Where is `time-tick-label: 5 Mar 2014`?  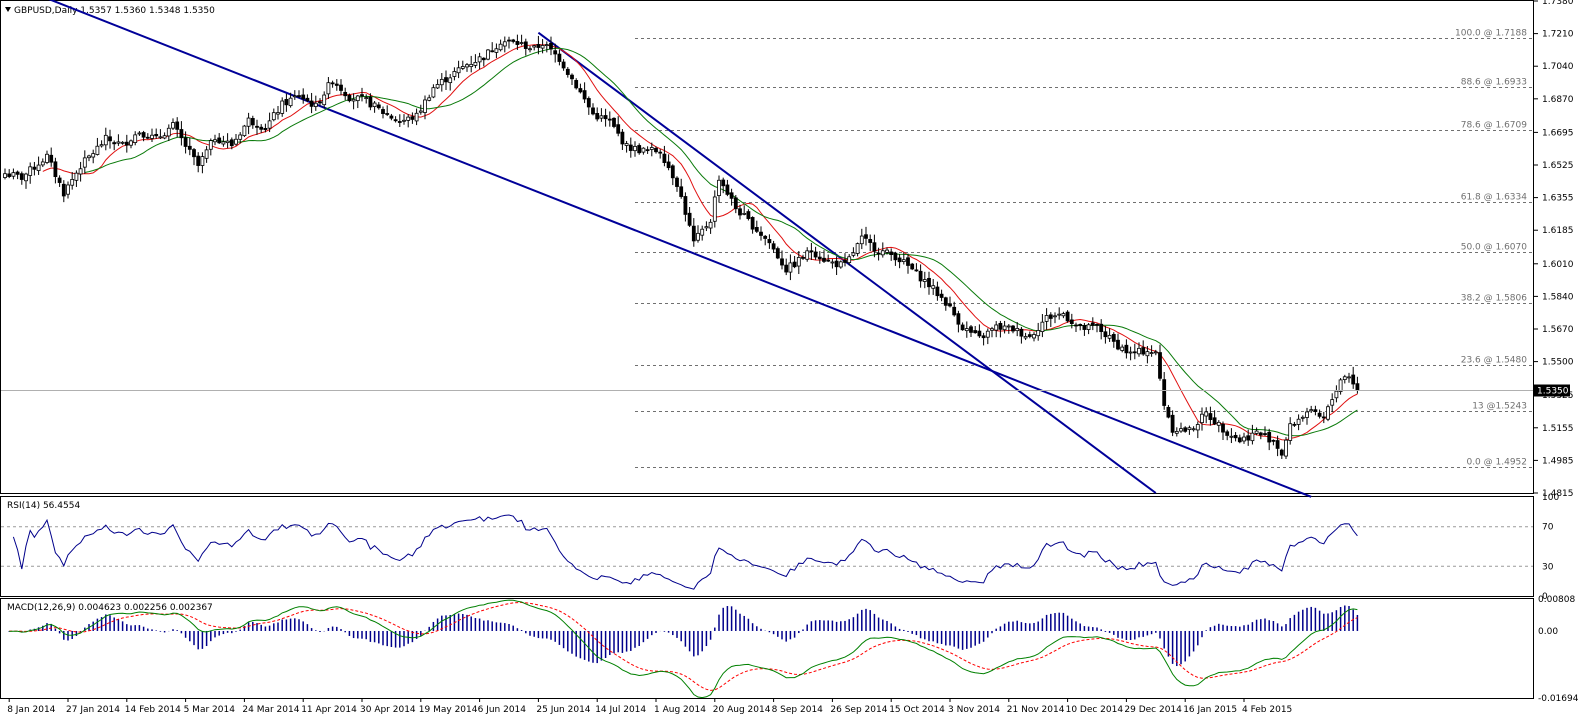
time-tick-label: 5 Mar 2014 is located at coordinates (210, 710).